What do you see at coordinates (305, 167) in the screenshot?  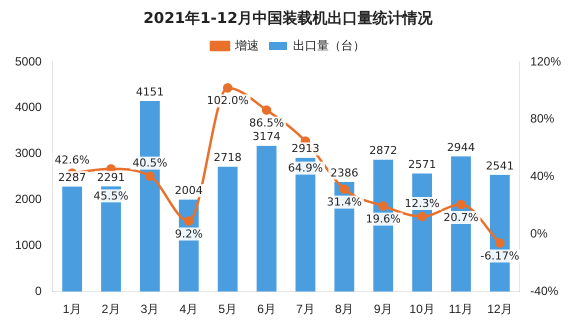 I see `data-label: 64.9%` at bounding box center [305, 167].